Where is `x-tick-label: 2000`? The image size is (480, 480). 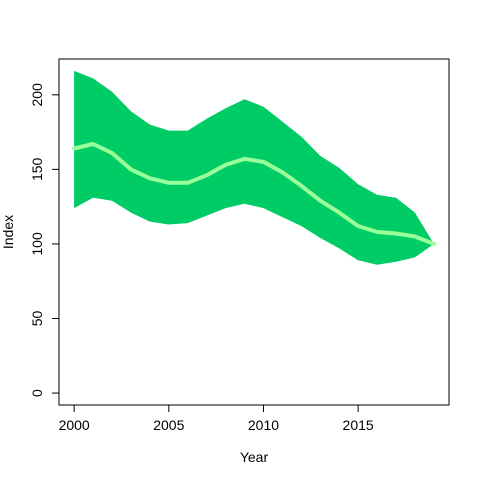 x-tick-label: 2000 is located at coordinates (74, 425).